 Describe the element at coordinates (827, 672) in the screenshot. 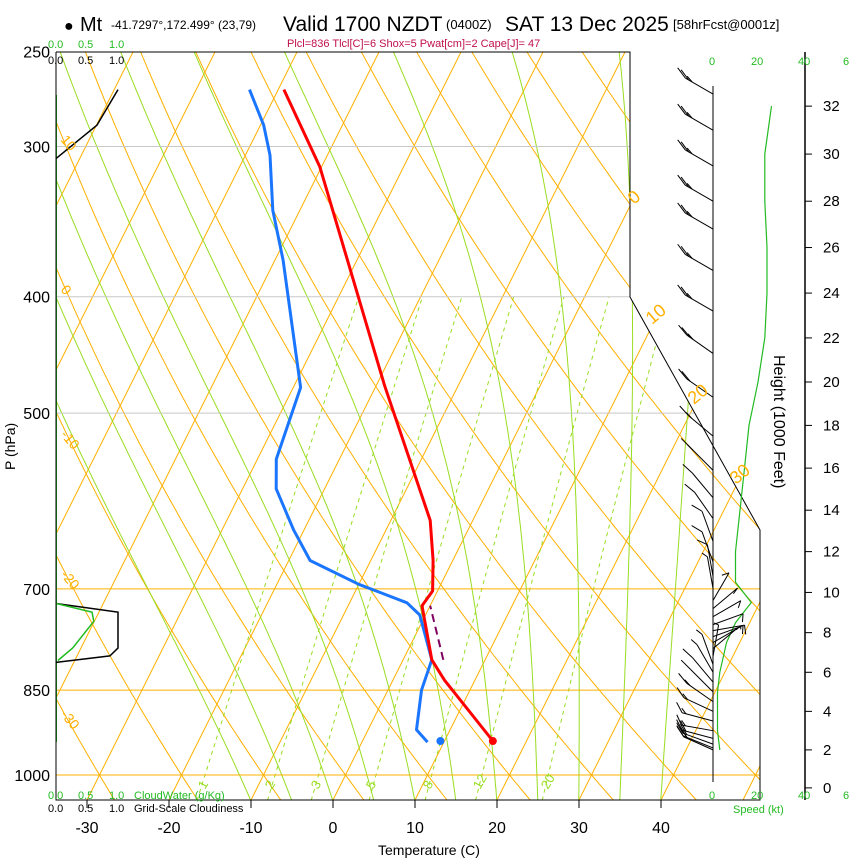

I see `height-tick-label: 6` at that location.